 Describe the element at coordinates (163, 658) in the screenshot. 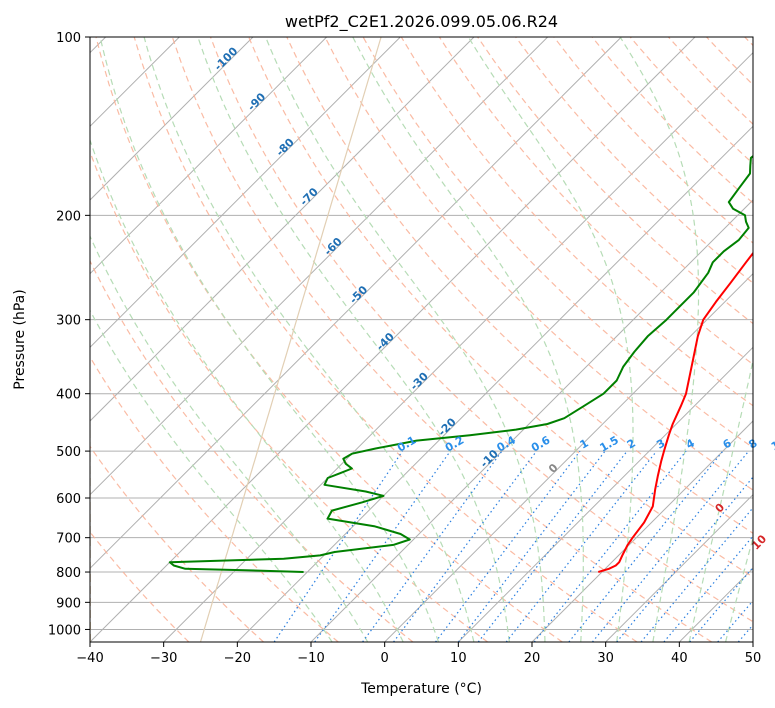

I see `x-tick-label: −30` at that location.